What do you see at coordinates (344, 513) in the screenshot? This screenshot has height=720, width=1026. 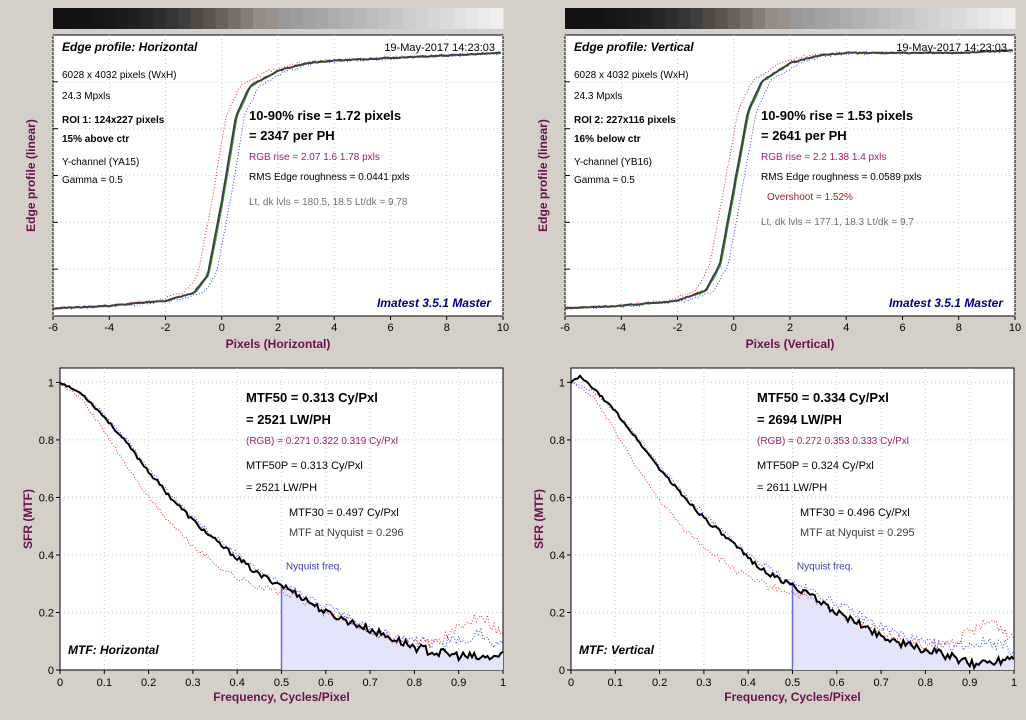 I see `mtf30-text: MTF30 = 0.497 Cy/Pxl` at bounding box center [344, 513].